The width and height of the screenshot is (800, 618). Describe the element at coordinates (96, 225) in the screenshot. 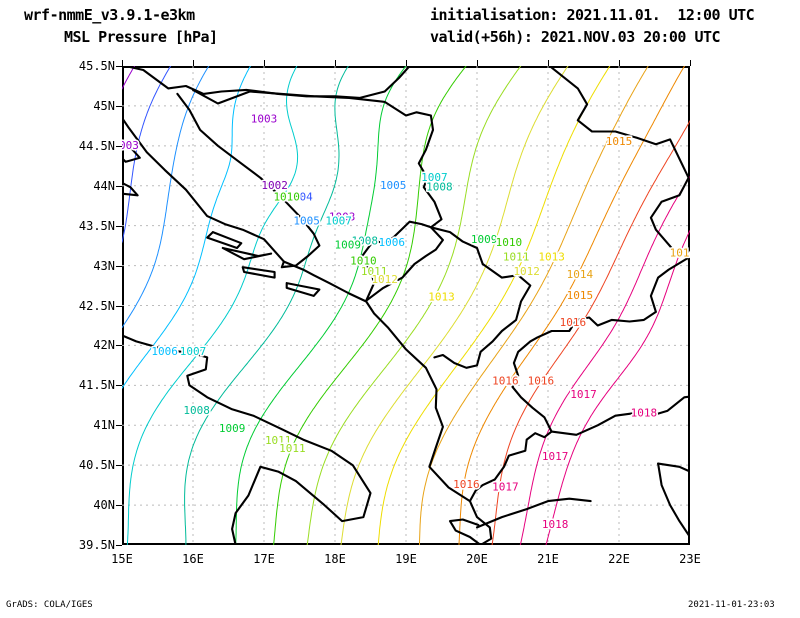

I see `y-axis-tick-label: 43.5N` at that location.